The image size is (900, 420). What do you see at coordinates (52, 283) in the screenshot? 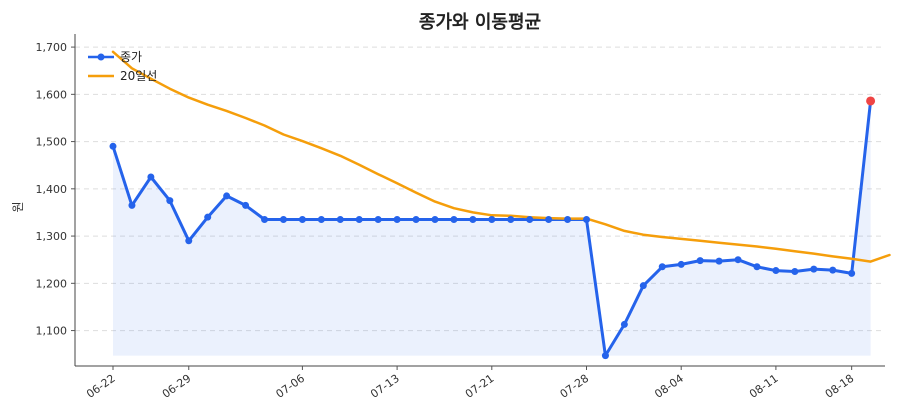
I see `y-tick-label: 1,200` at bounding box center [52, 283].